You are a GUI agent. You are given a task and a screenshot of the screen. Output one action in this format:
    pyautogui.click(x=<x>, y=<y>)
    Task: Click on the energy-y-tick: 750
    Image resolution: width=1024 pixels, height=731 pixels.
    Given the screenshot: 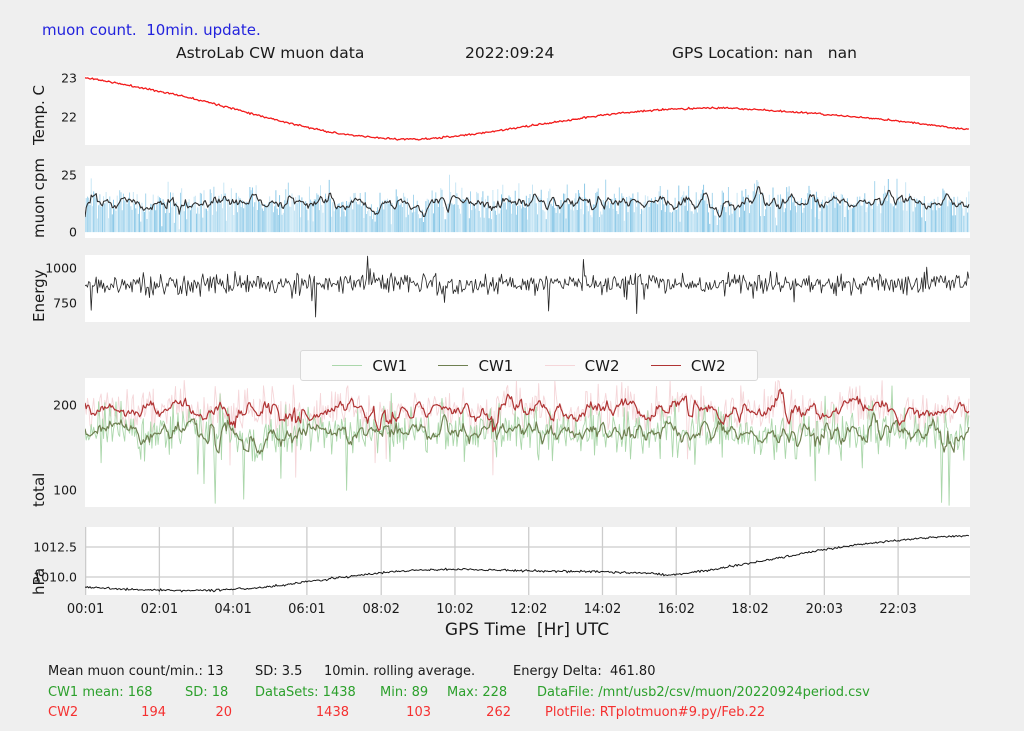 What is the action you would take?
    pyautogui.click(x=65, y=303)
    